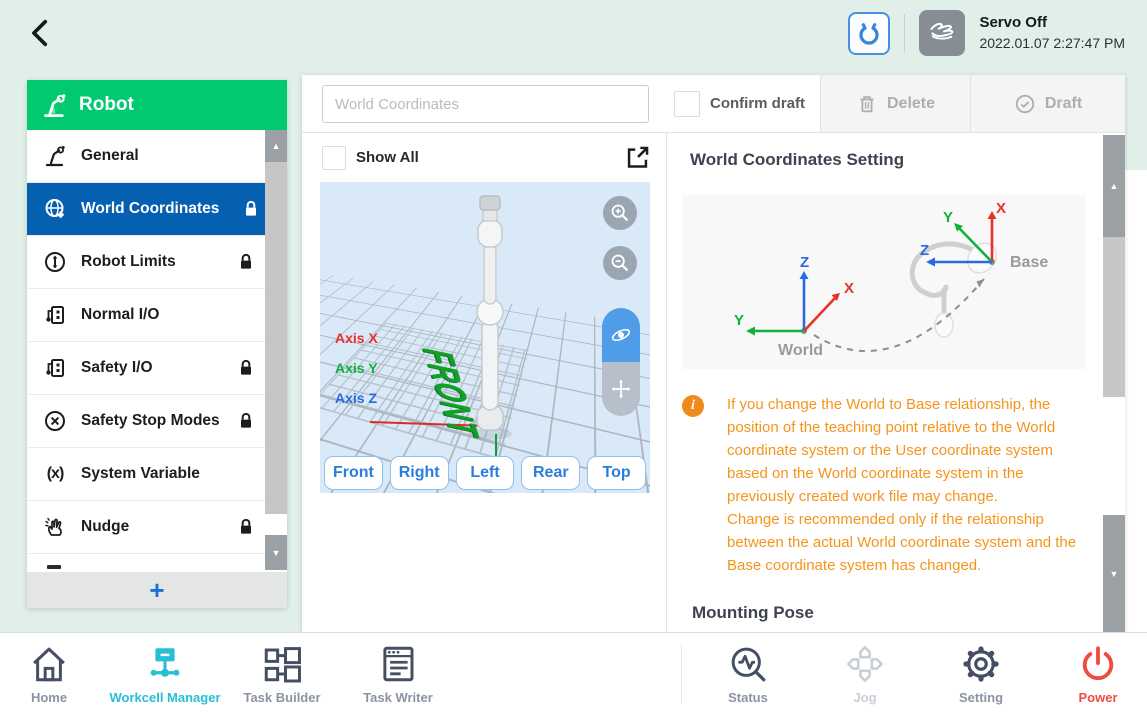 Image resolution: width=1147 pixels, height=717 pixels. I want to click on nav-label: Home, so click(49, 697).